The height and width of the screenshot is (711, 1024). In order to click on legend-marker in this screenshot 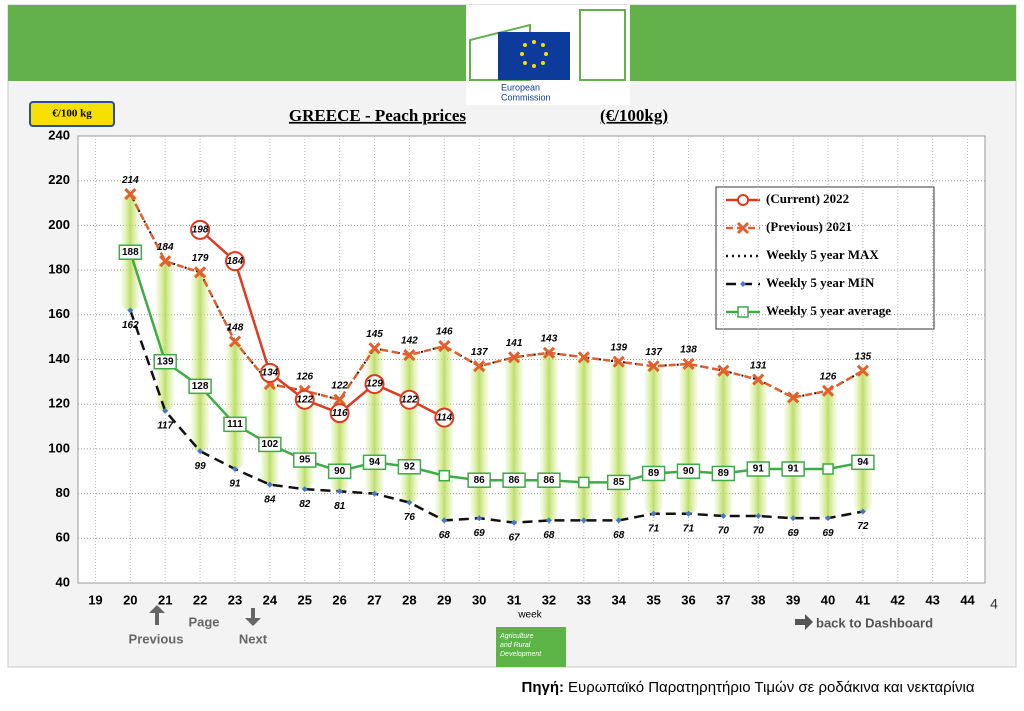, I will do `click(743, 312)`.